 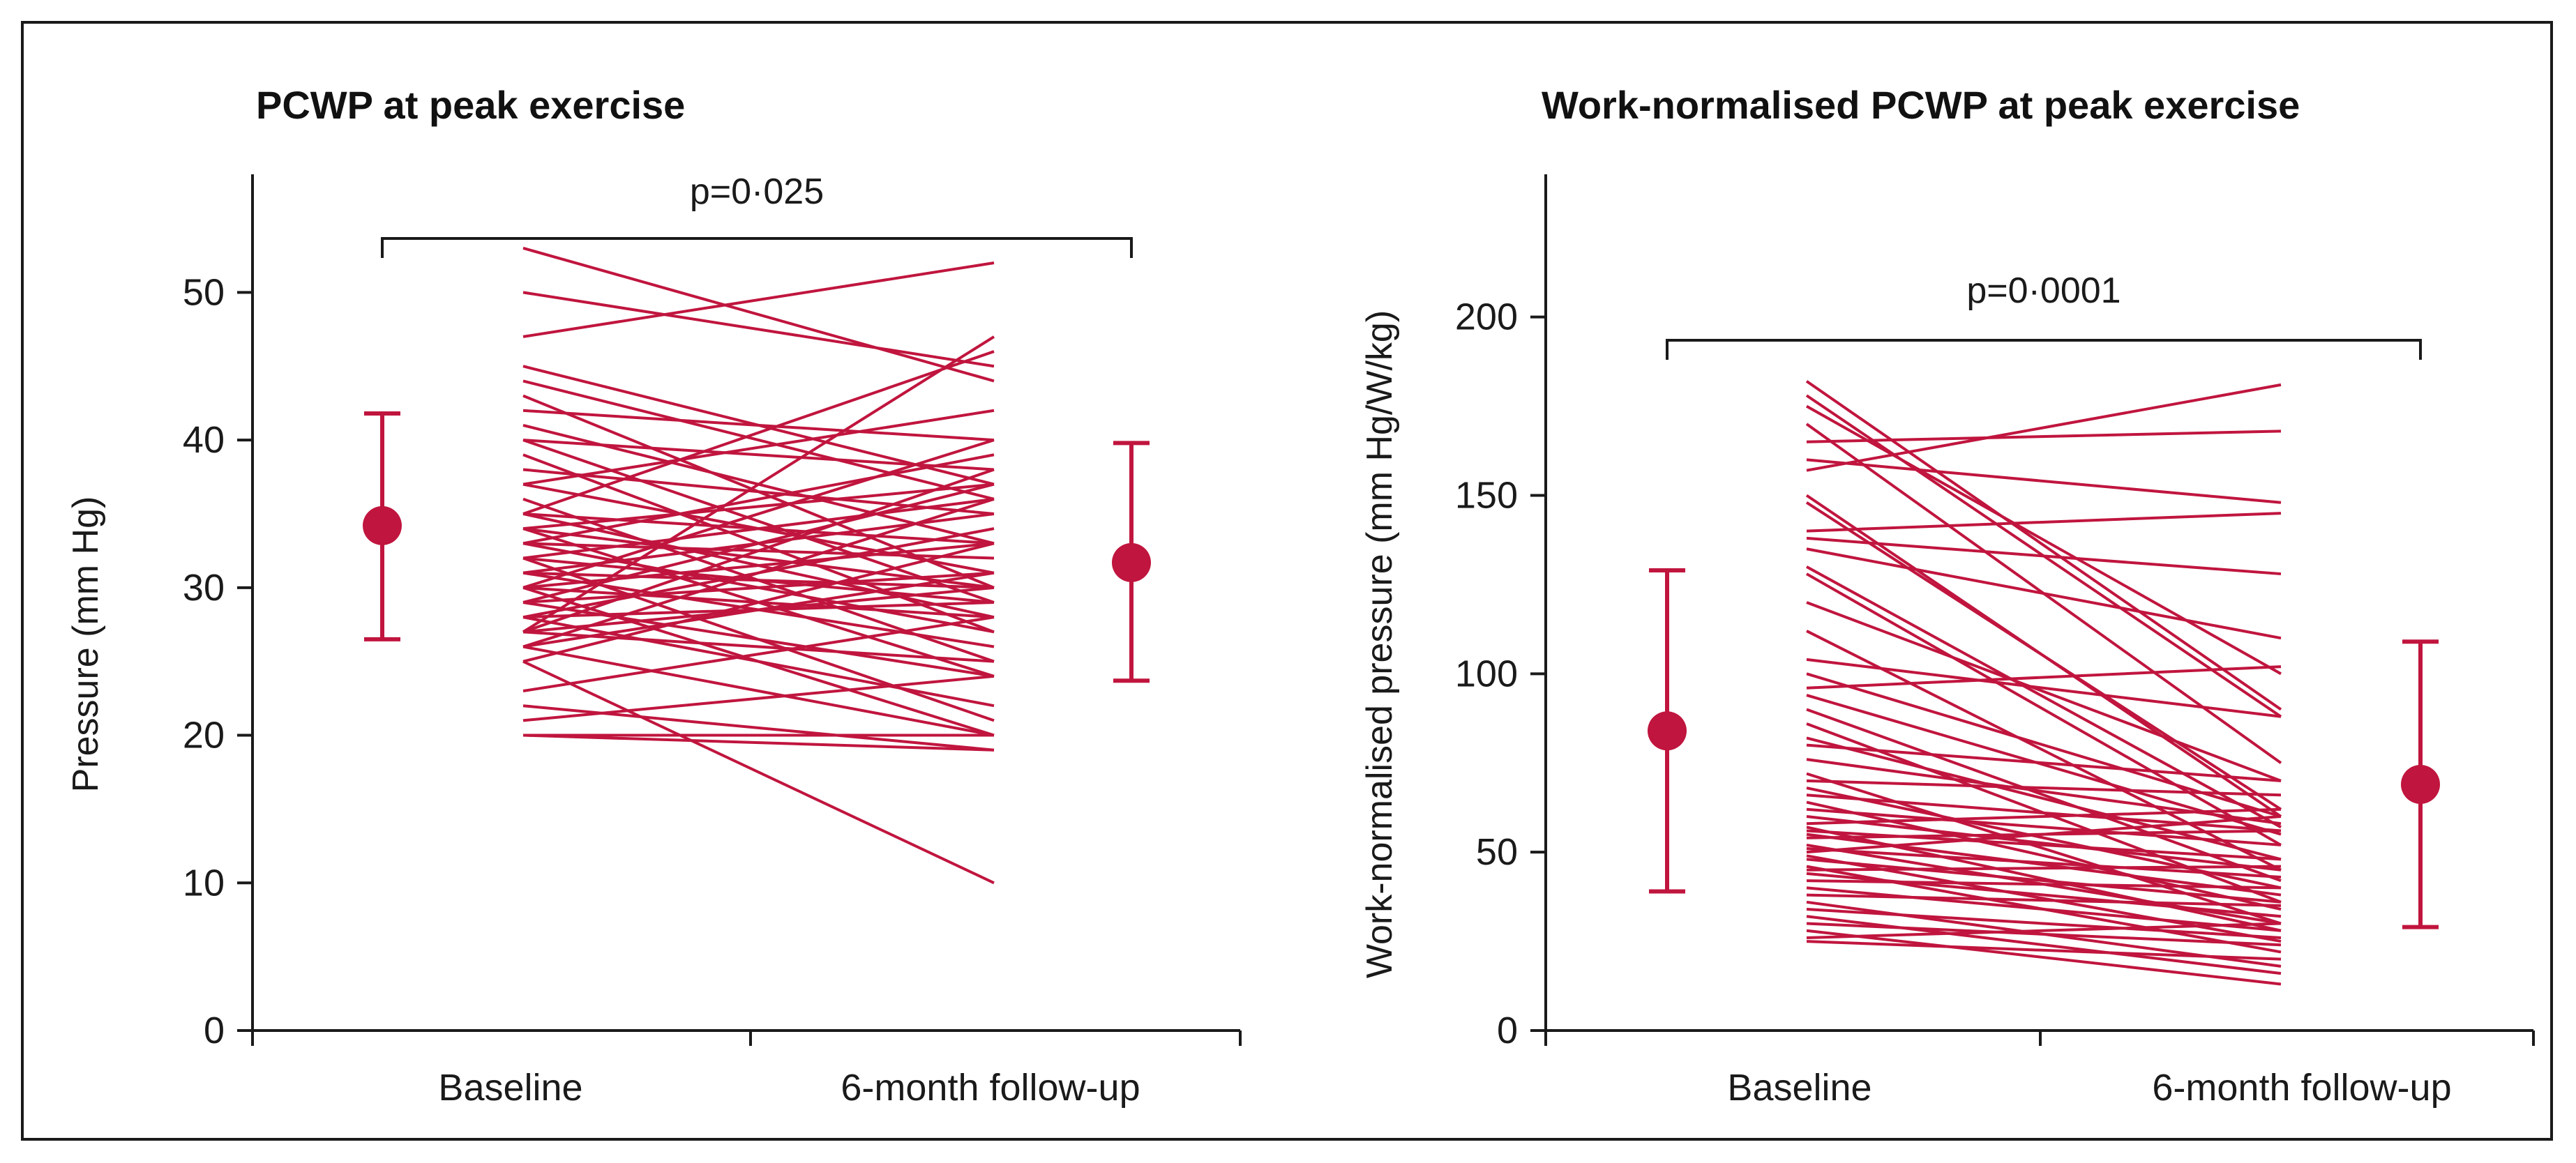 What do you see at coordinates (1486, 496) in the screenshot?
I see `y-tick-label: 150` at bounding box center [1486, 496].